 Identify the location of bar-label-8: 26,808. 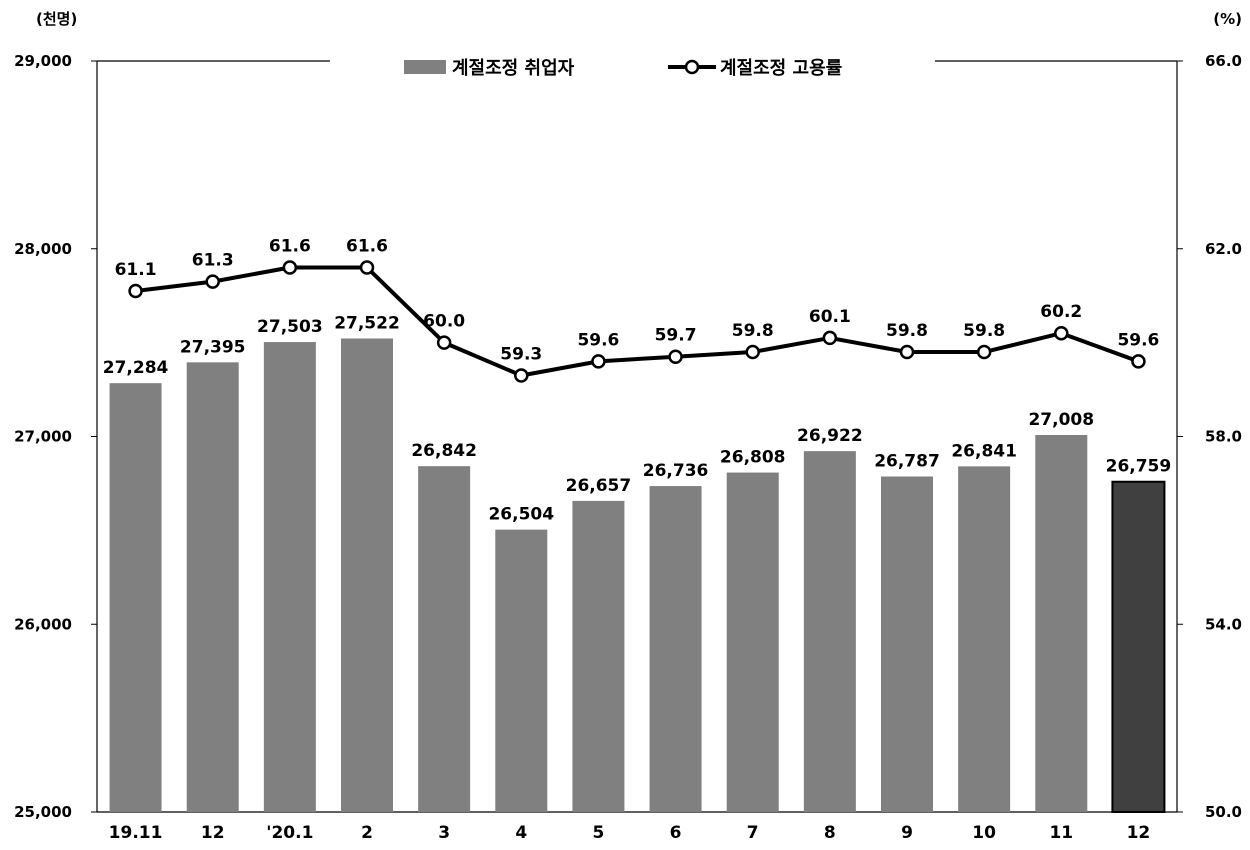
(753, 458).